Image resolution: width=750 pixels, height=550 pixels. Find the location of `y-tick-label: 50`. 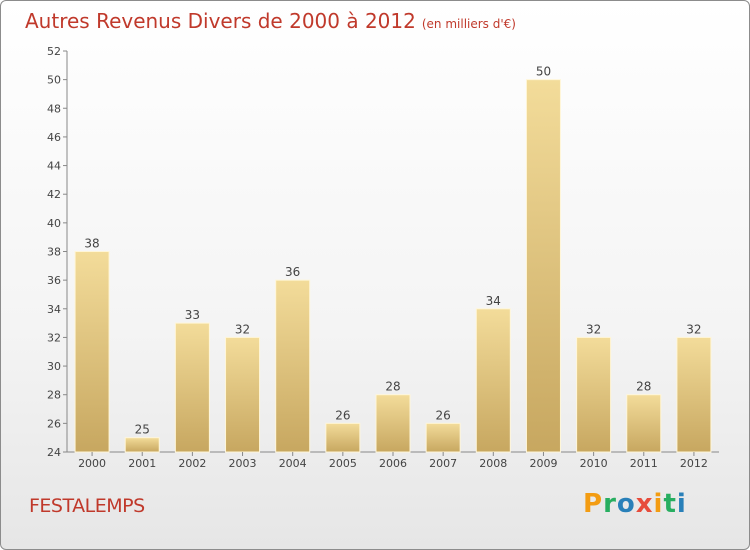

y-tick-label: 50 is located at coordinates (54, 80).